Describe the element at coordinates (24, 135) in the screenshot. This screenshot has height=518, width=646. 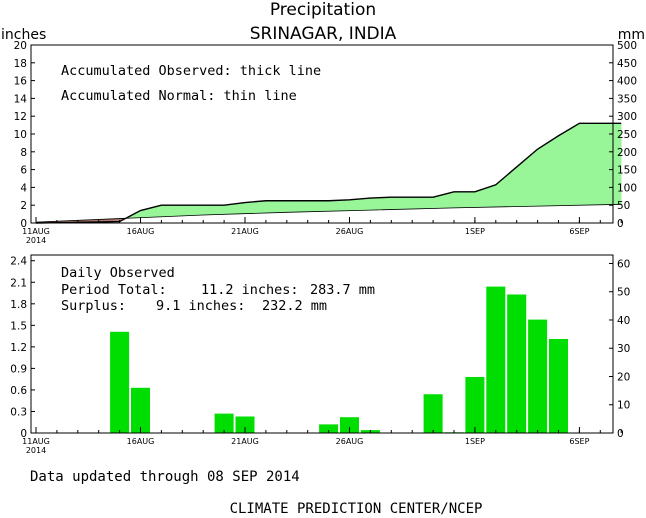
I see `accumulated-left-axis: 0 2 4 6 8 10 12 14 16 18 20` at that location.